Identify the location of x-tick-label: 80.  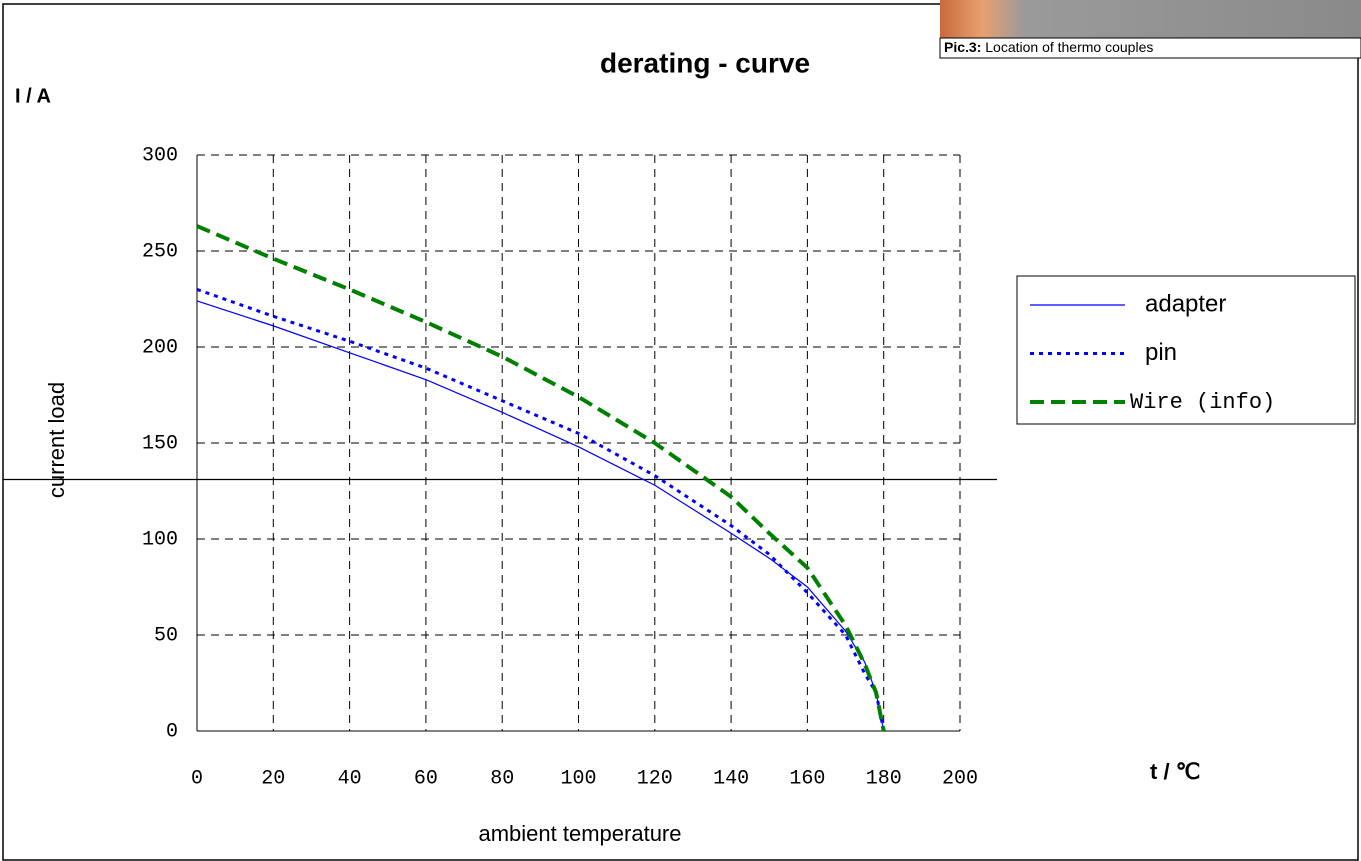
(502, 778).